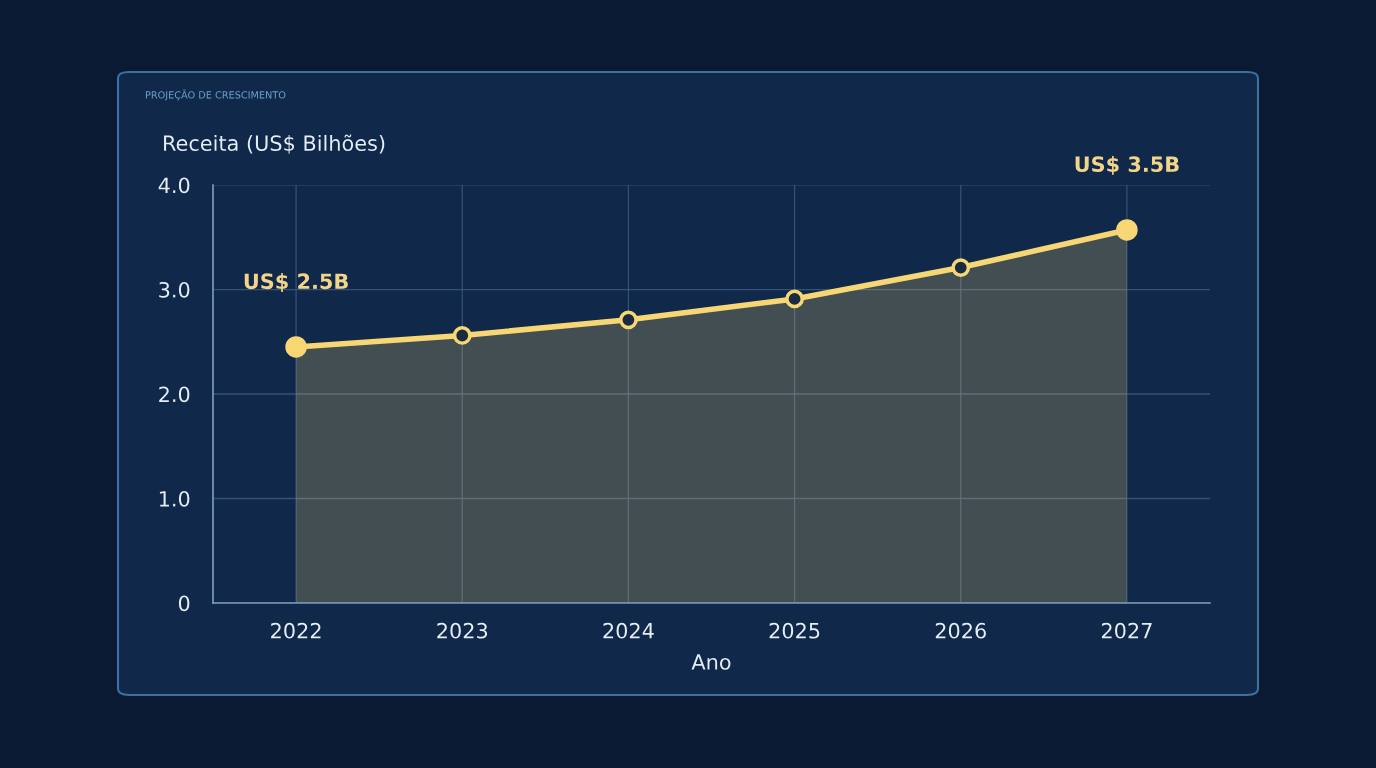 This screenshot has width=1376, height=768. What do you see at coordinates (296, 630) in the screenshot?
I see `x-tick-label: 2022` at bounding box center [296, 630].